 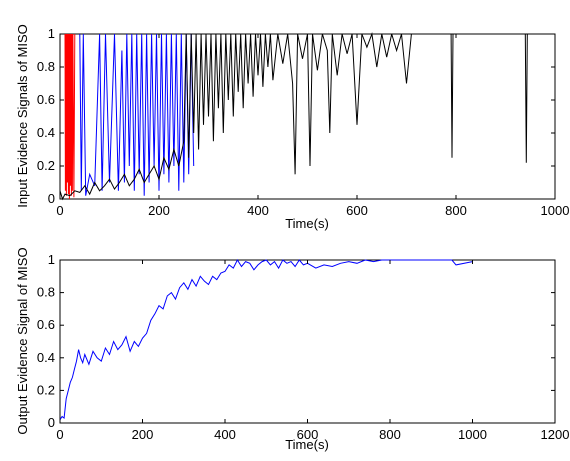 I want to click on y-axis-label: Input Evidence Signals of MISO, so click(x=22, y=116).